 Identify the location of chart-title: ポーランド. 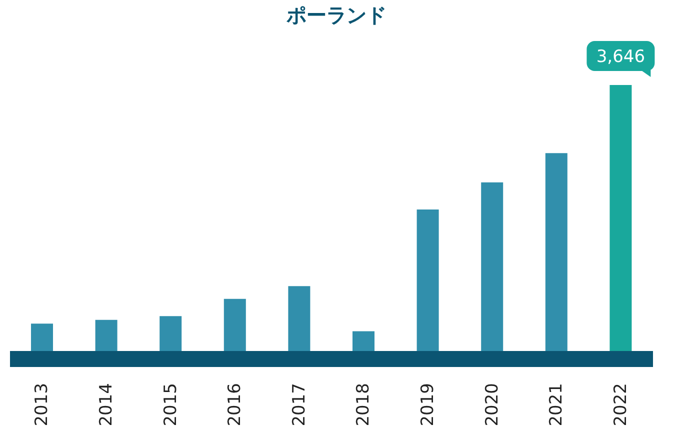
(337, 15).